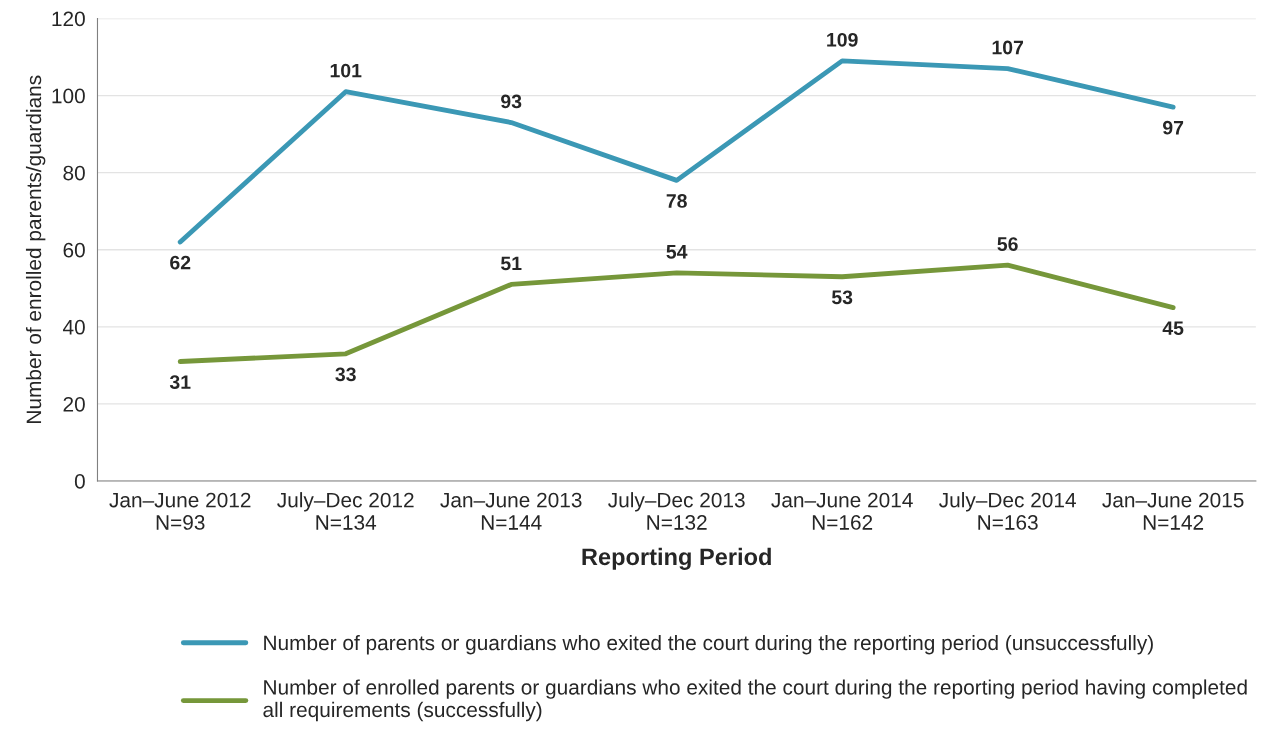 The height and width of the screenshot is (740, 1266). Describe the element at coordinates (346, 70) in the screenshot. I see `data-label: 101` at that location.